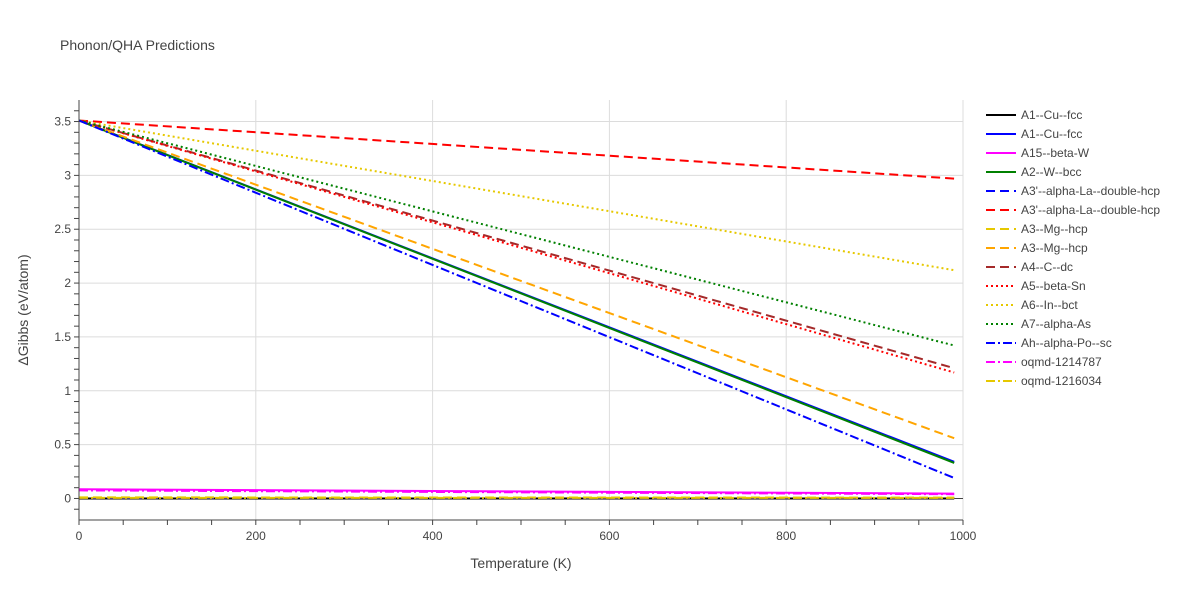 This screenshot has height=600, width=1200. Describe the element at coordinates (1061, 362) in the screenshot. I see `legend-label: oqmd-1214787` at that location.